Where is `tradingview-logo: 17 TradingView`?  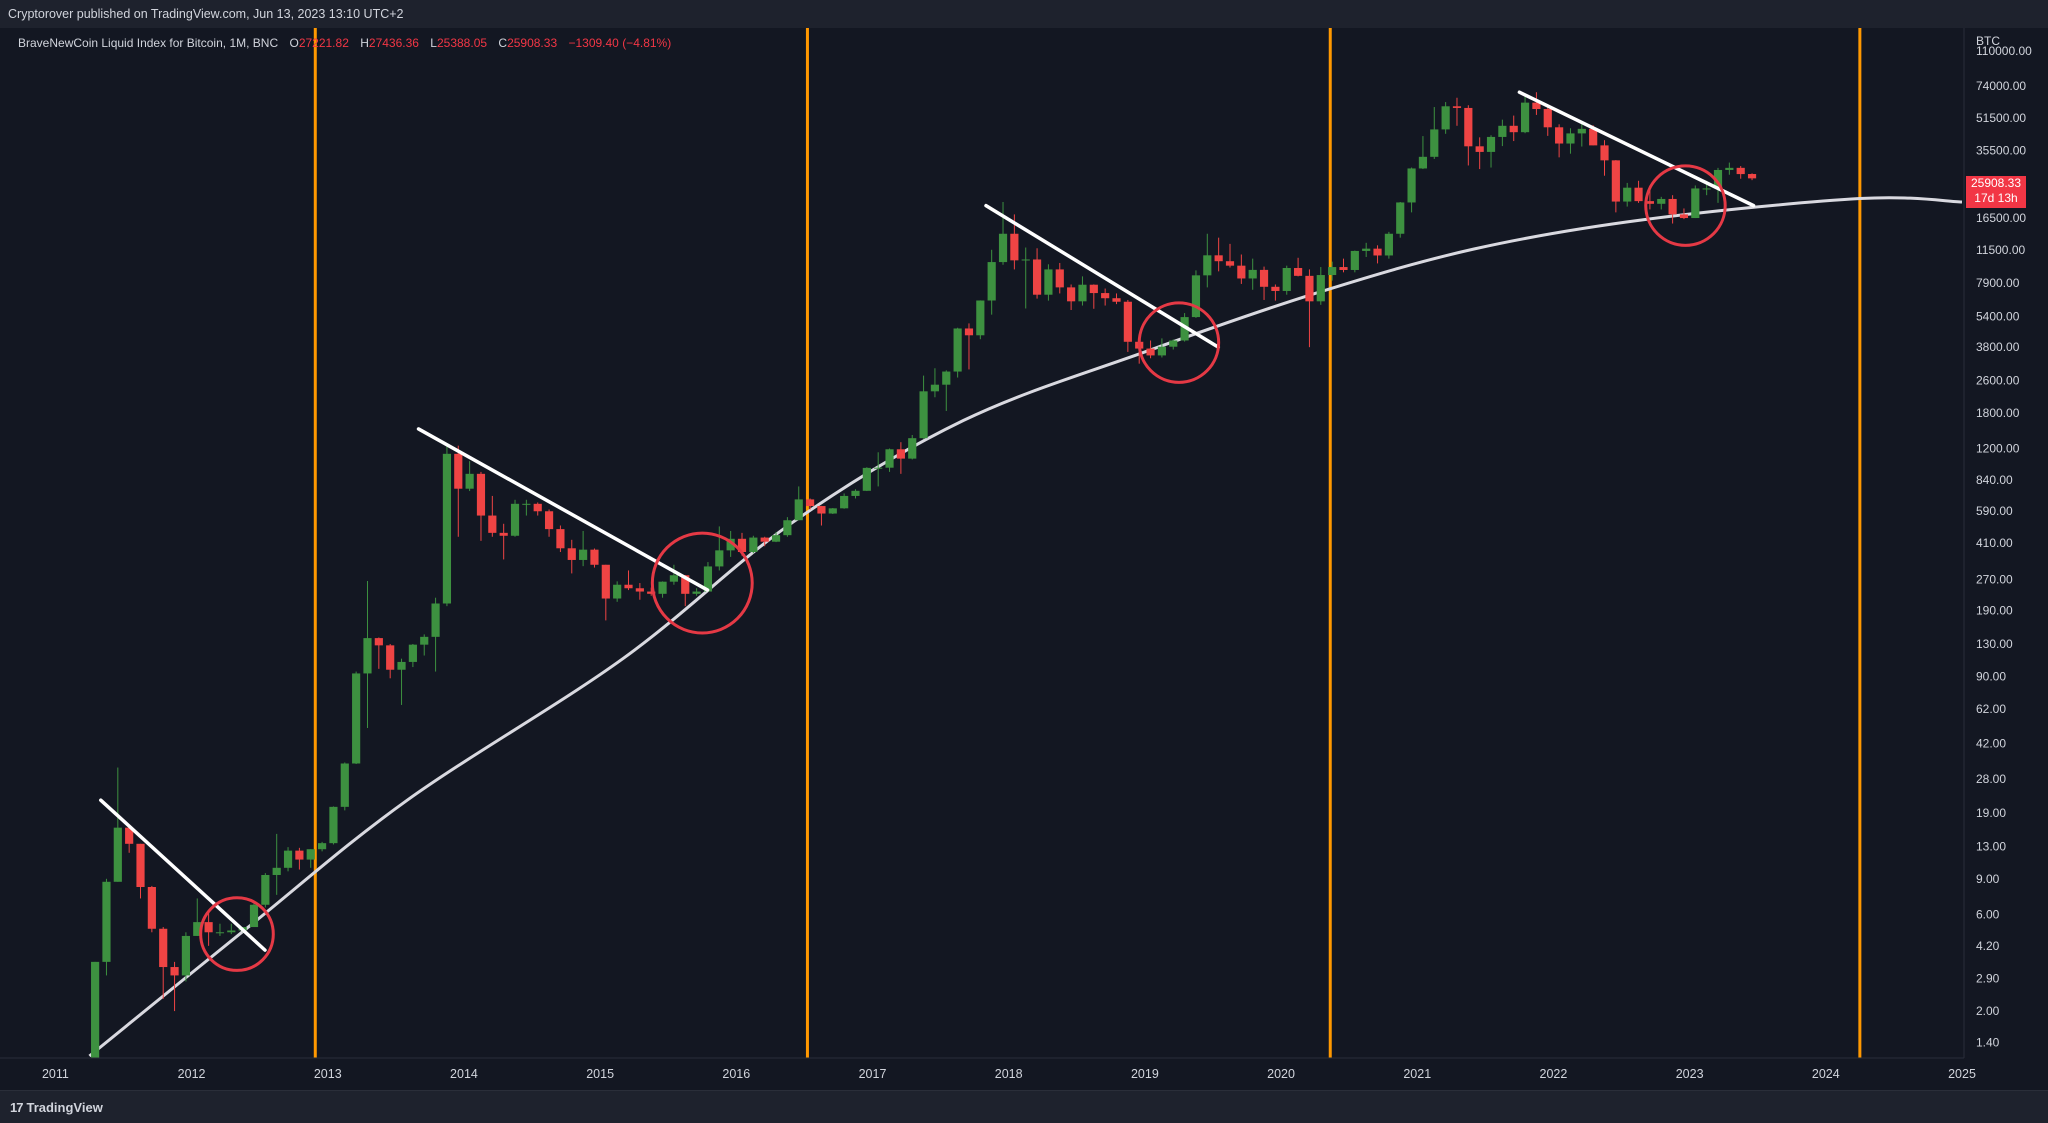
tradingview-logo: 17 TradingView is located at coordinates (56, 1107).